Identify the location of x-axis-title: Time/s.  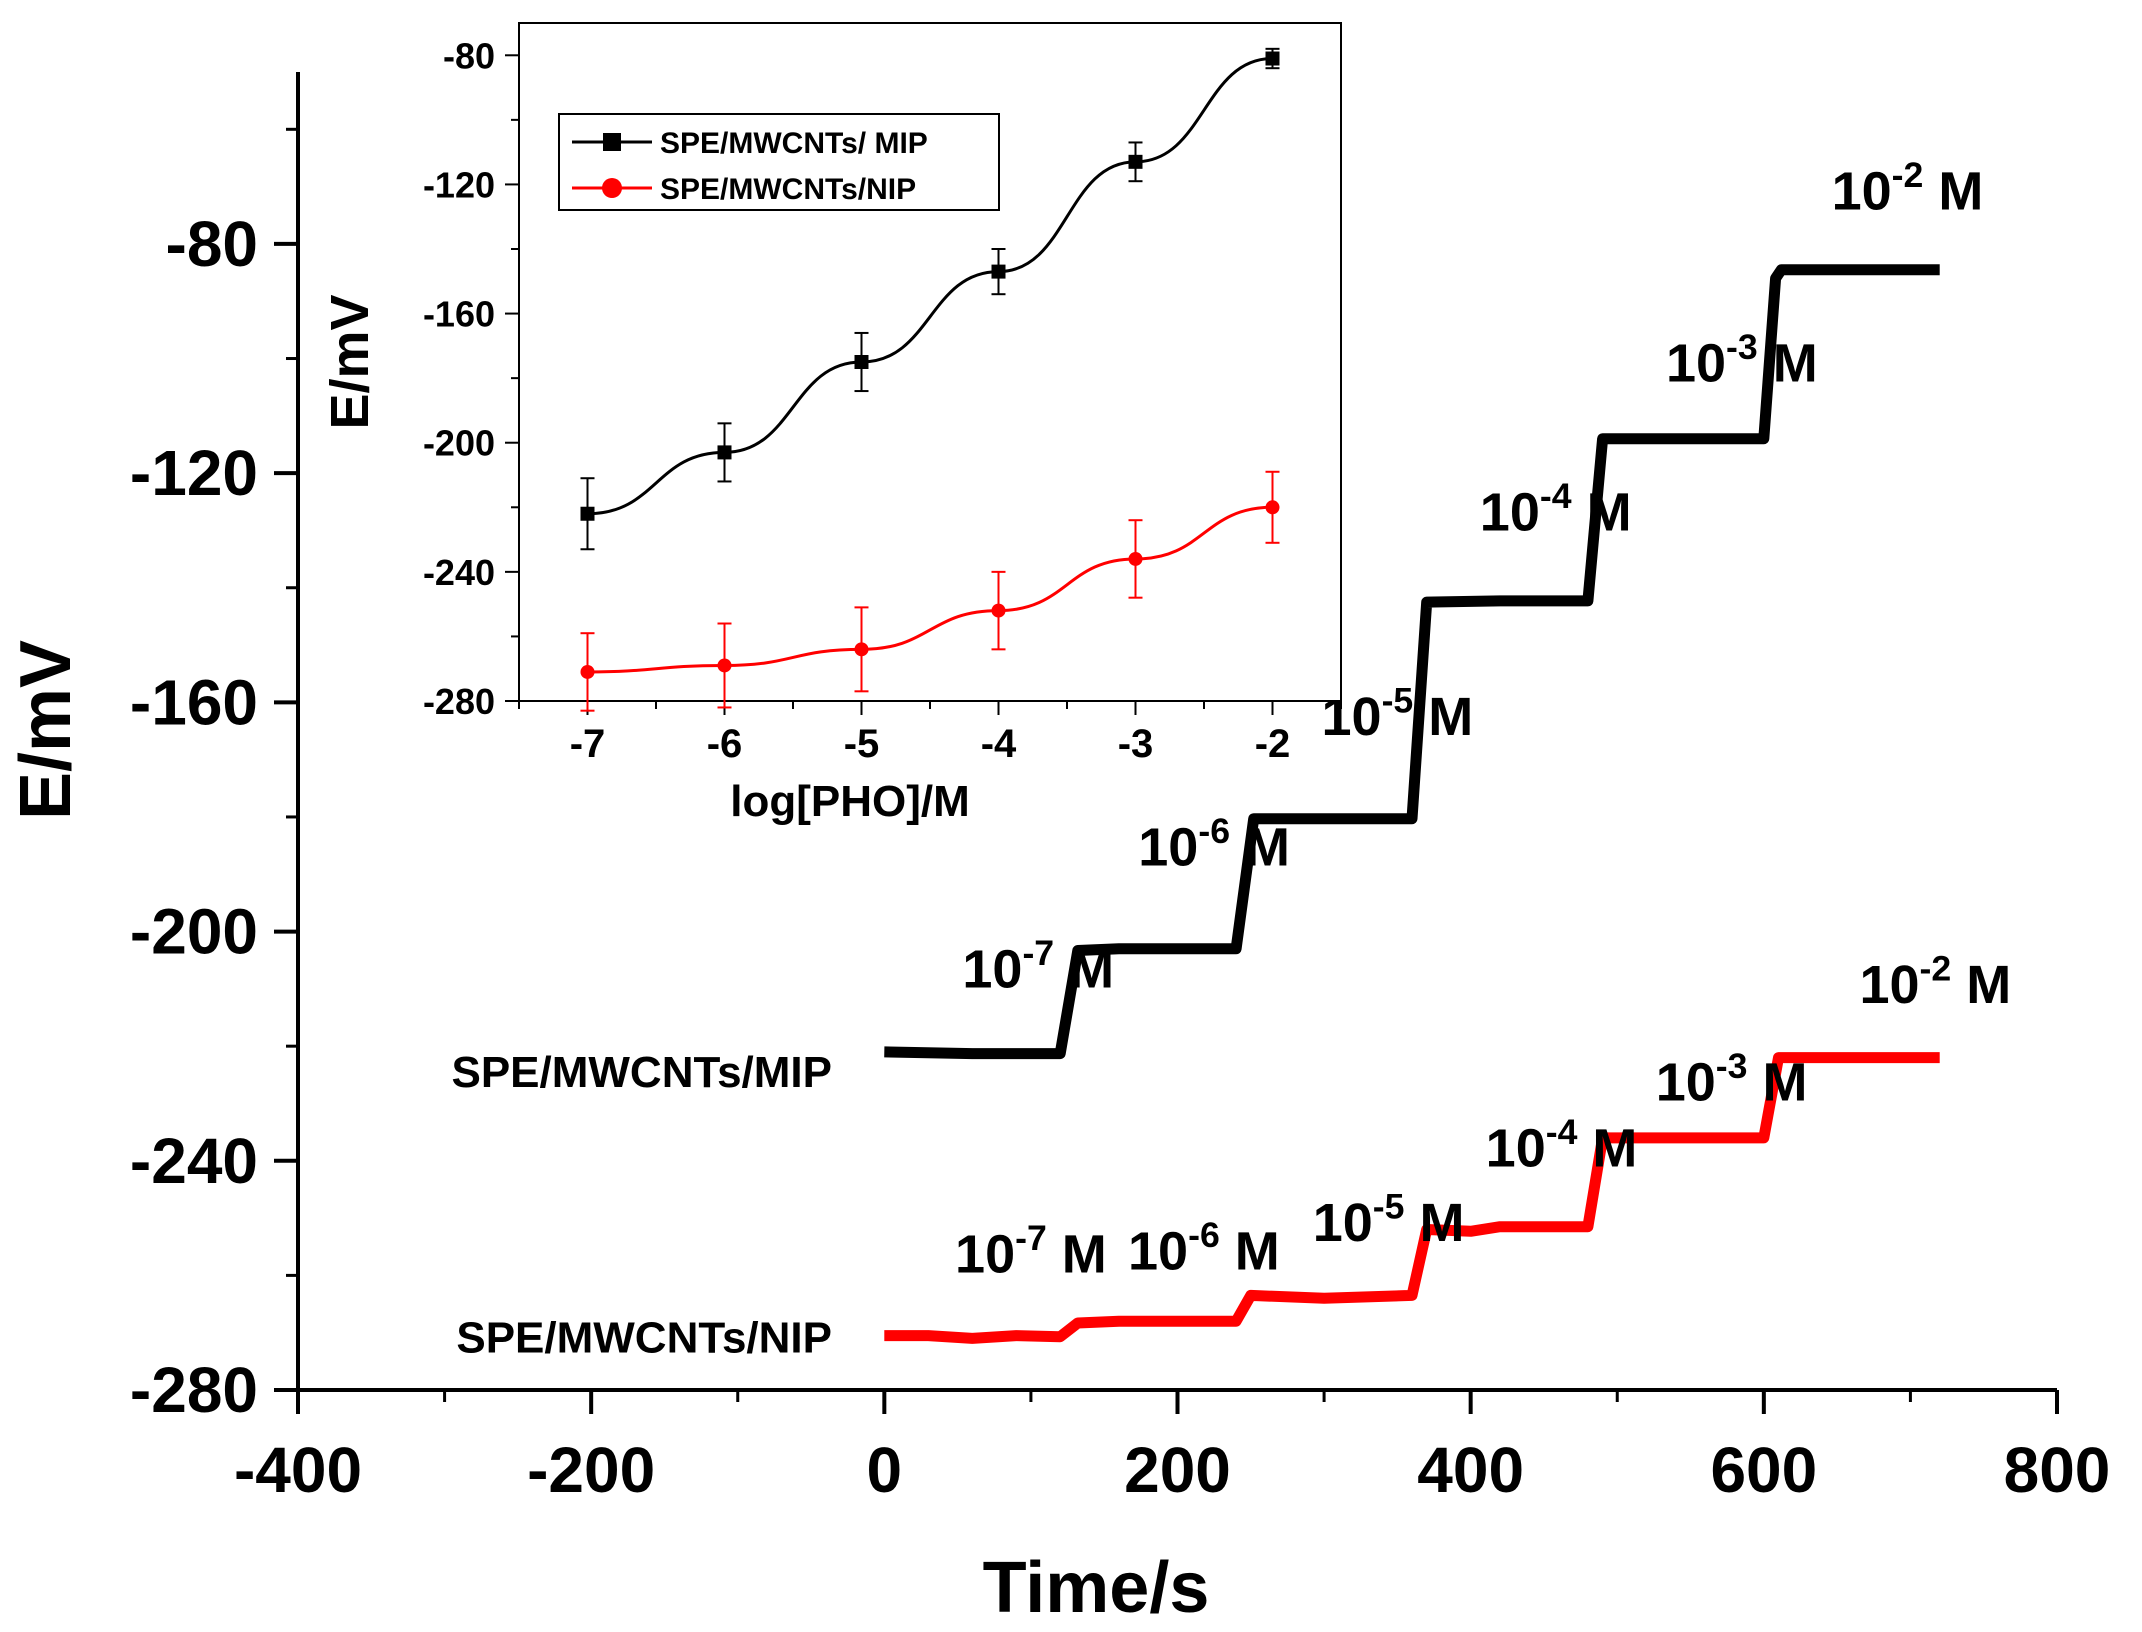
(1096, 1588).